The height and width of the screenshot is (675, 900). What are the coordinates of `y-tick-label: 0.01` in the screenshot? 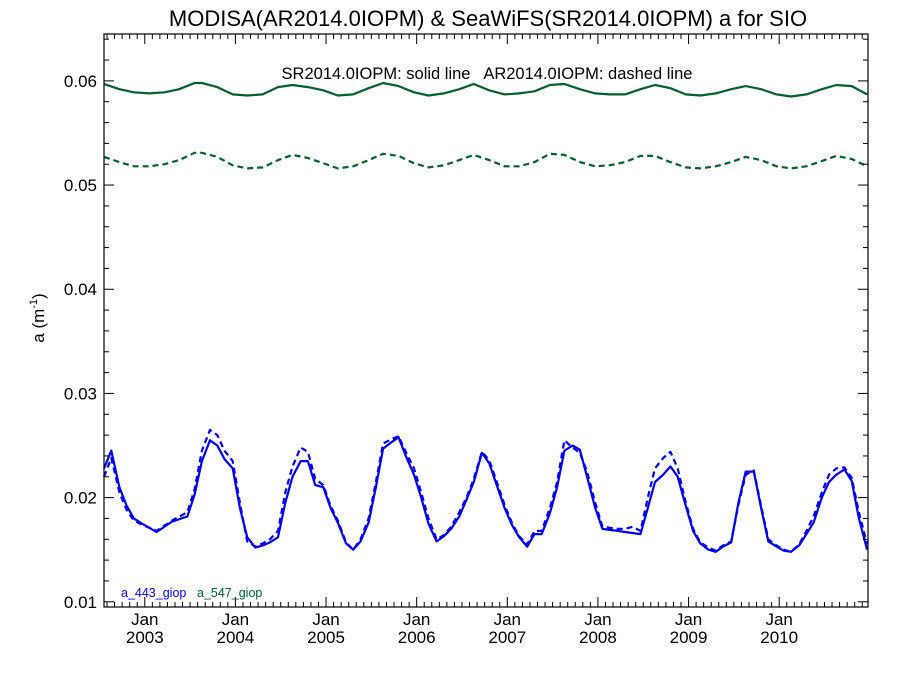 It's located at (80, 602).